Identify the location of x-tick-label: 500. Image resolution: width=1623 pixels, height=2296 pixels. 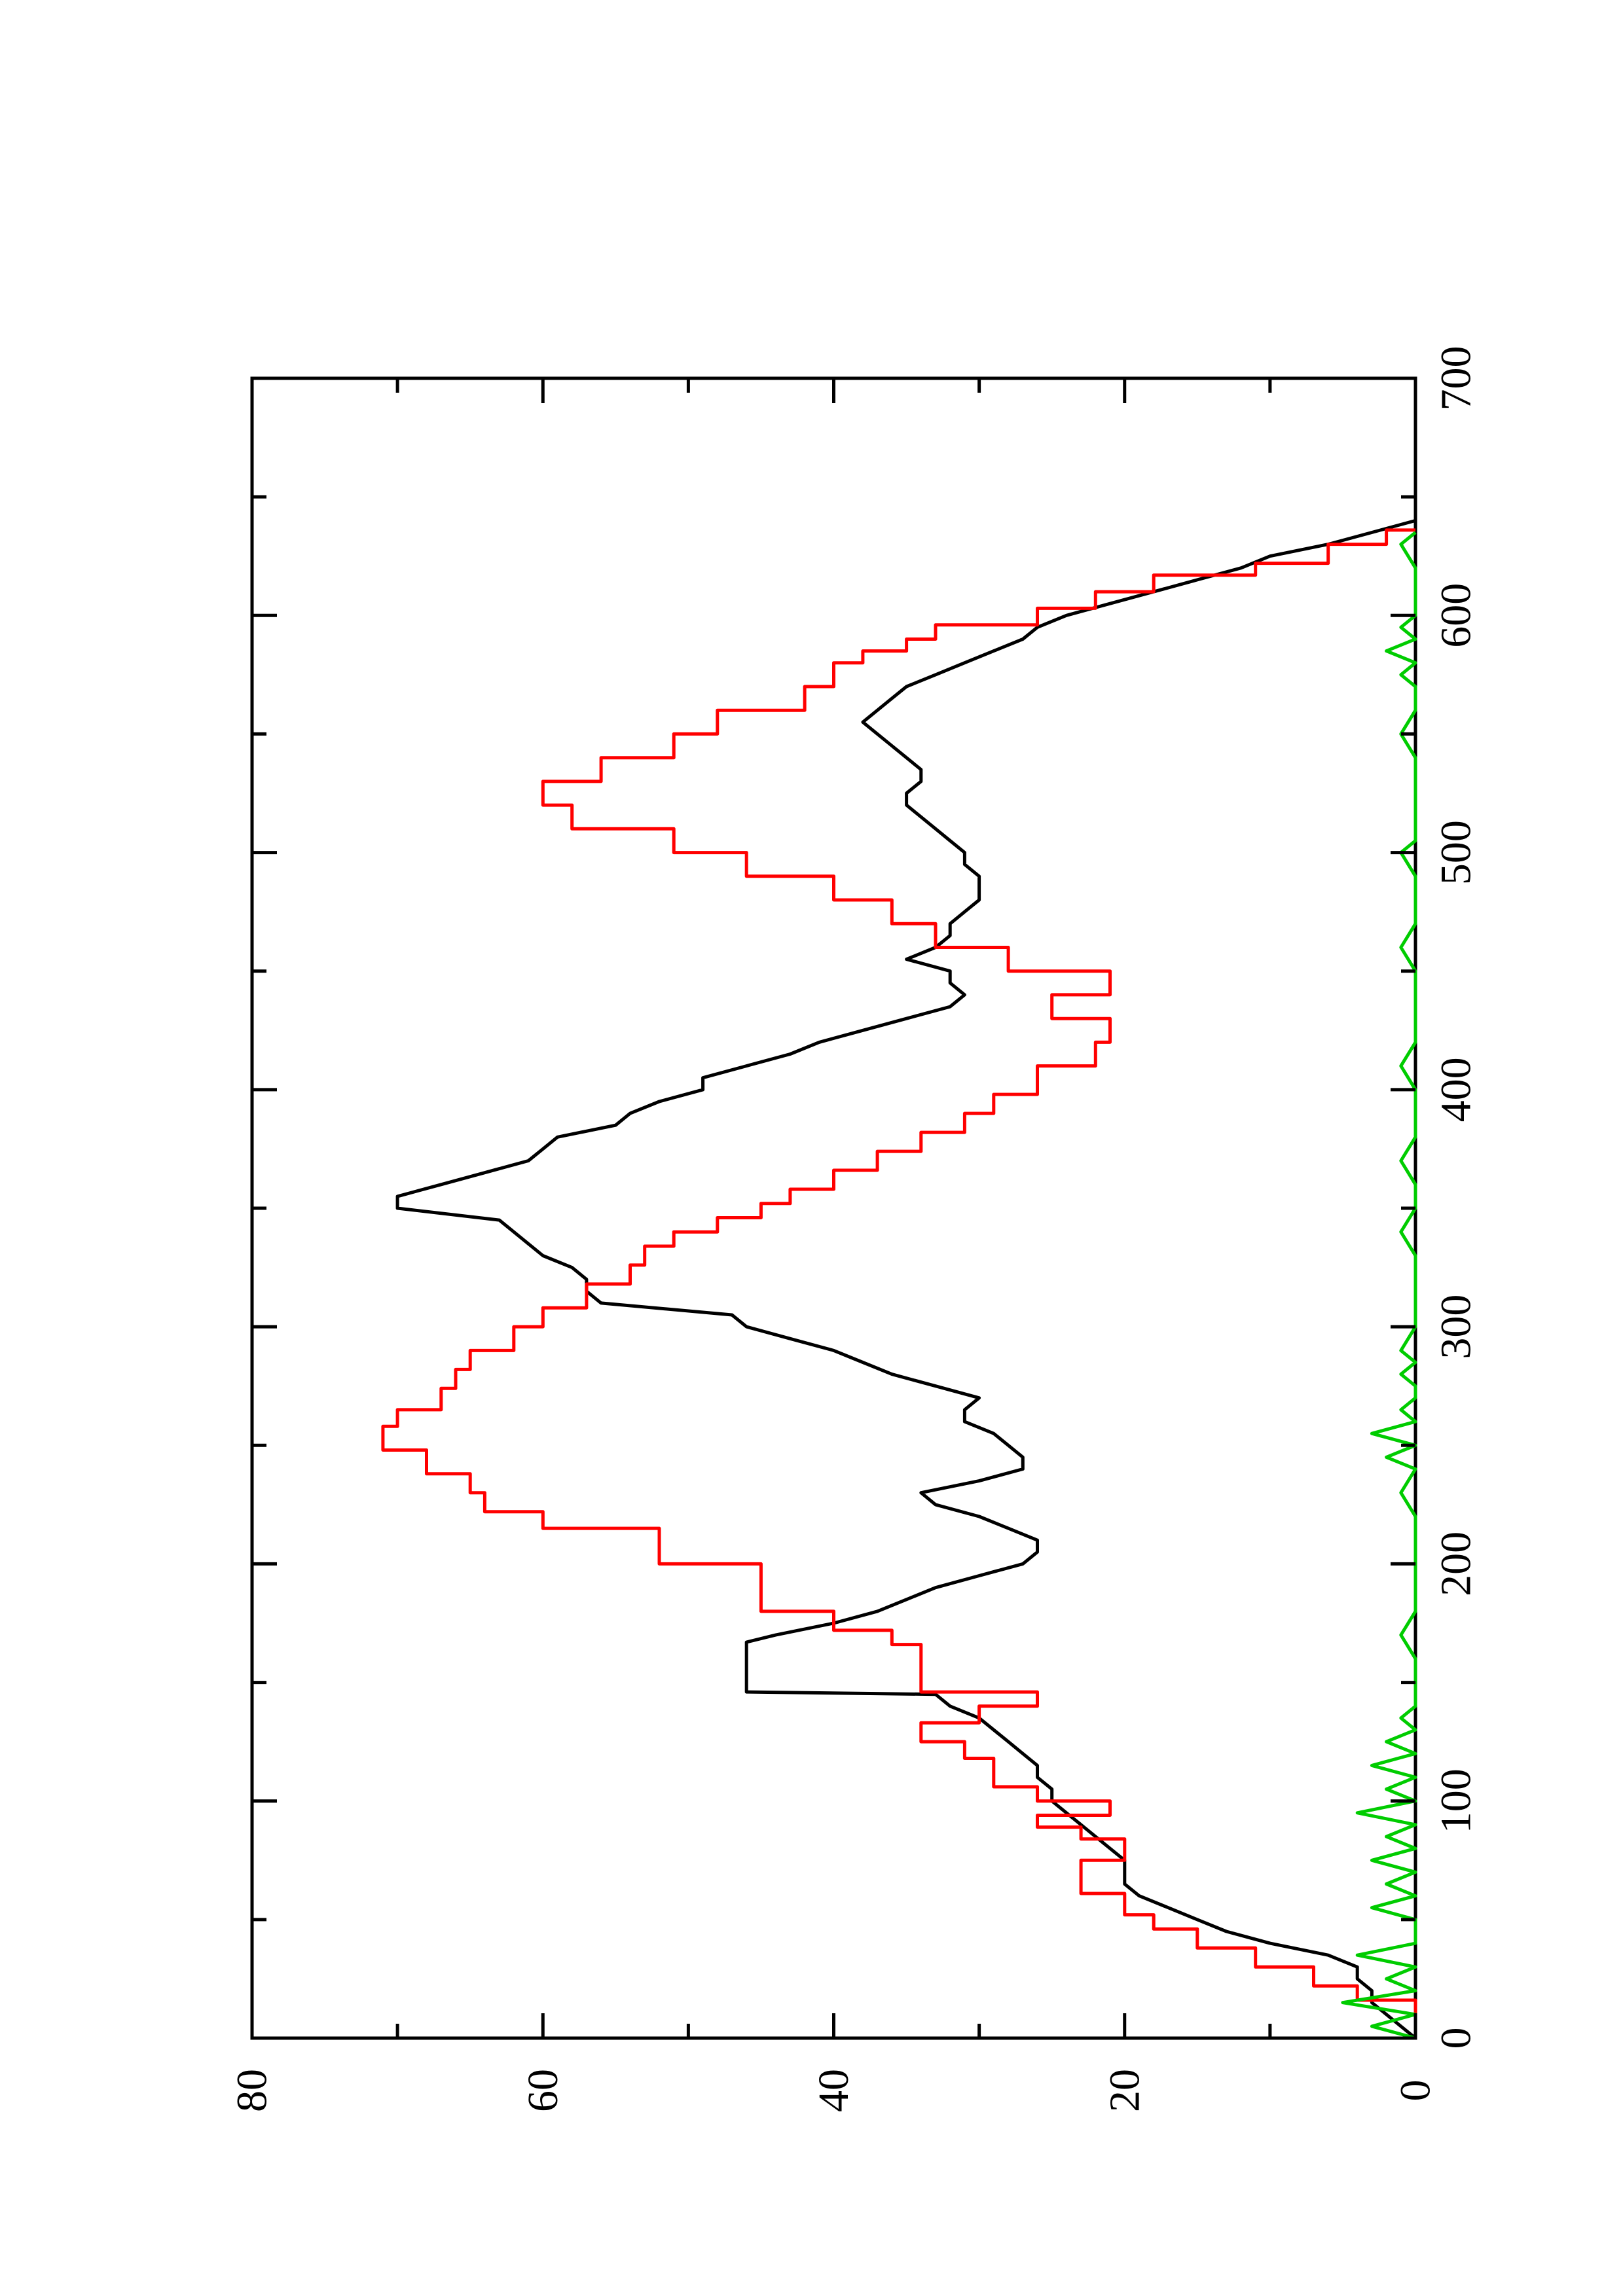
(1456, 852).